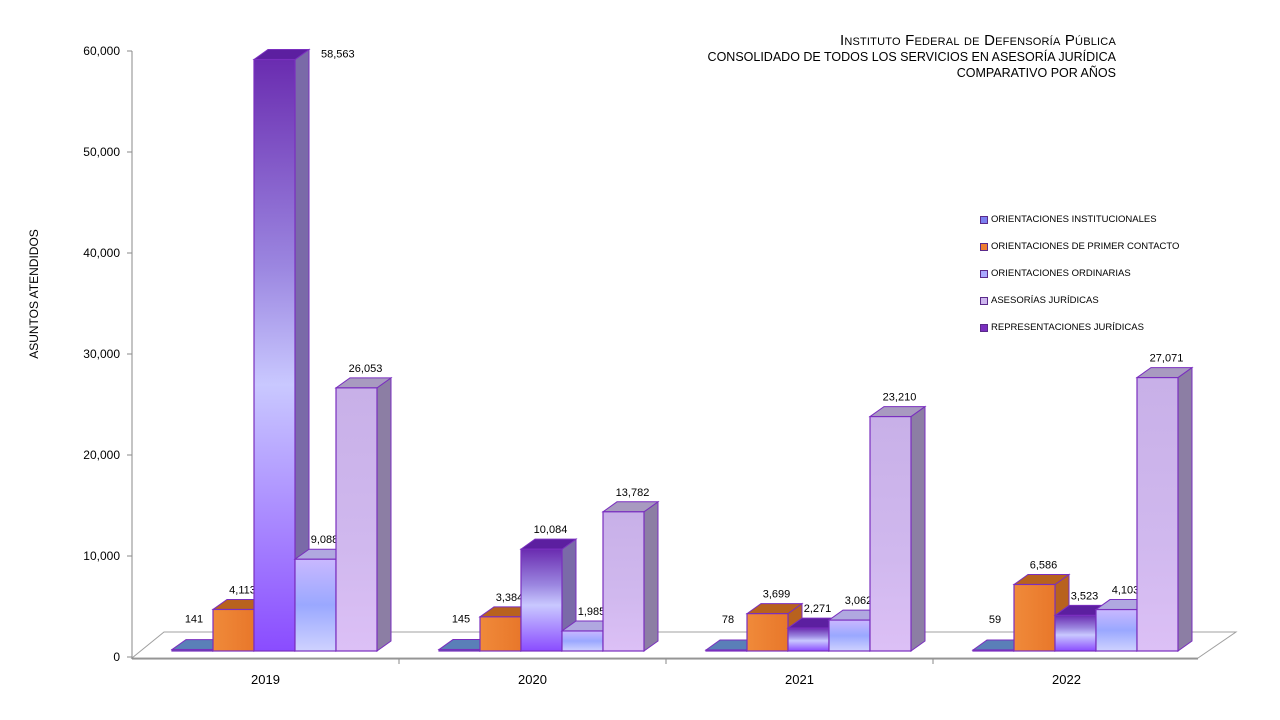  What do you see at coordinates (101, 354) in the screenshot?
I see `y-tick-label: 30,000` at bounding box center [101, 354].